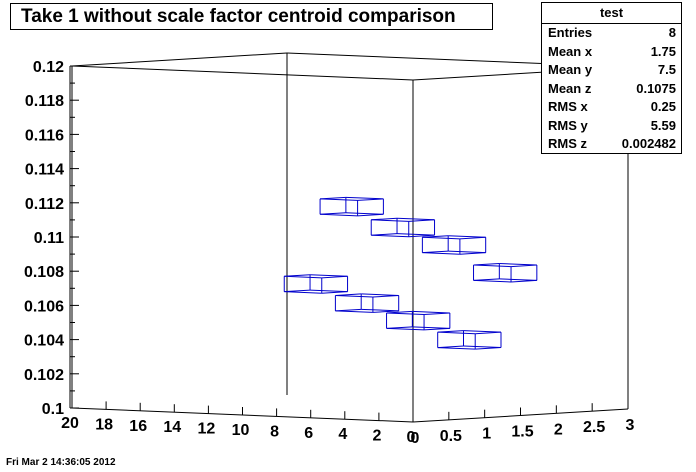 This screenshot has width=696, height=472. What do you see at coordinates (570, 88) in the screenshot?
I see `stats-label: Mean z` at bounding box center [570, 88].